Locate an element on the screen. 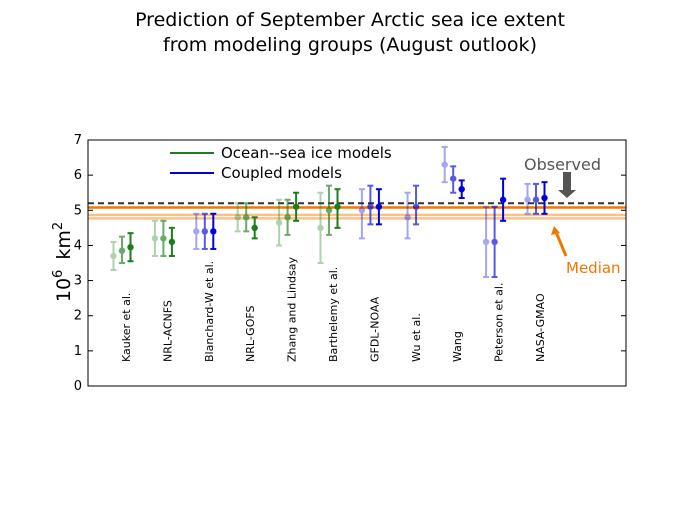 This screenshot has height=525, width=700. y-axis-label: 106 km2 is located at coordinates (63, 262).